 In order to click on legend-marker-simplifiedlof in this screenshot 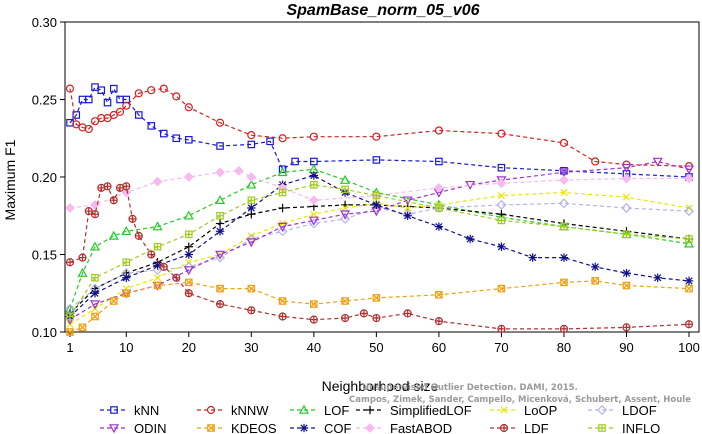, I will do `click(370, 410)`.